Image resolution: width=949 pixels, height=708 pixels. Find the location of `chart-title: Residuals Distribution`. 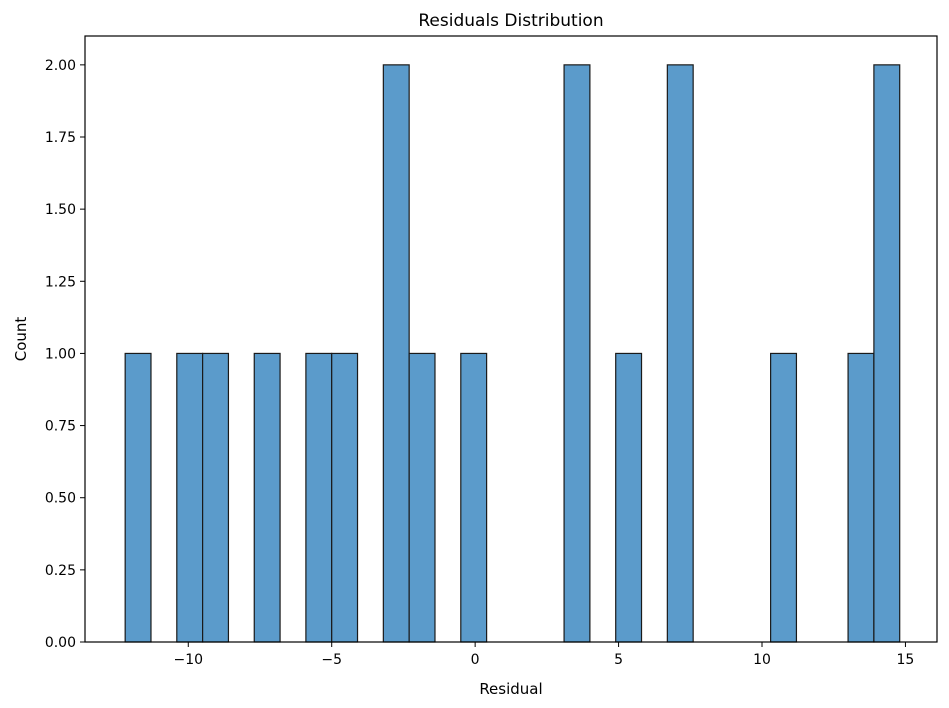

chart-title: Residuals Distribution is located at coordinates (510, 21).